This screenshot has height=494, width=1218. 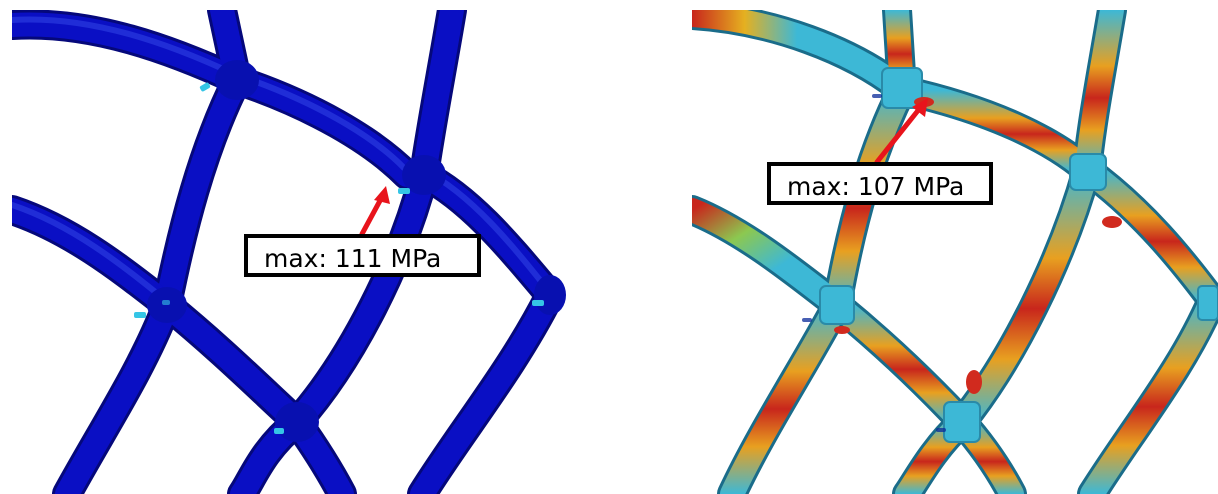 What do you see at coordinates (362, 255) in the screenshot?
I see `max-stress-label-left: max: 111 MPa` at bounding box center [362, 255].